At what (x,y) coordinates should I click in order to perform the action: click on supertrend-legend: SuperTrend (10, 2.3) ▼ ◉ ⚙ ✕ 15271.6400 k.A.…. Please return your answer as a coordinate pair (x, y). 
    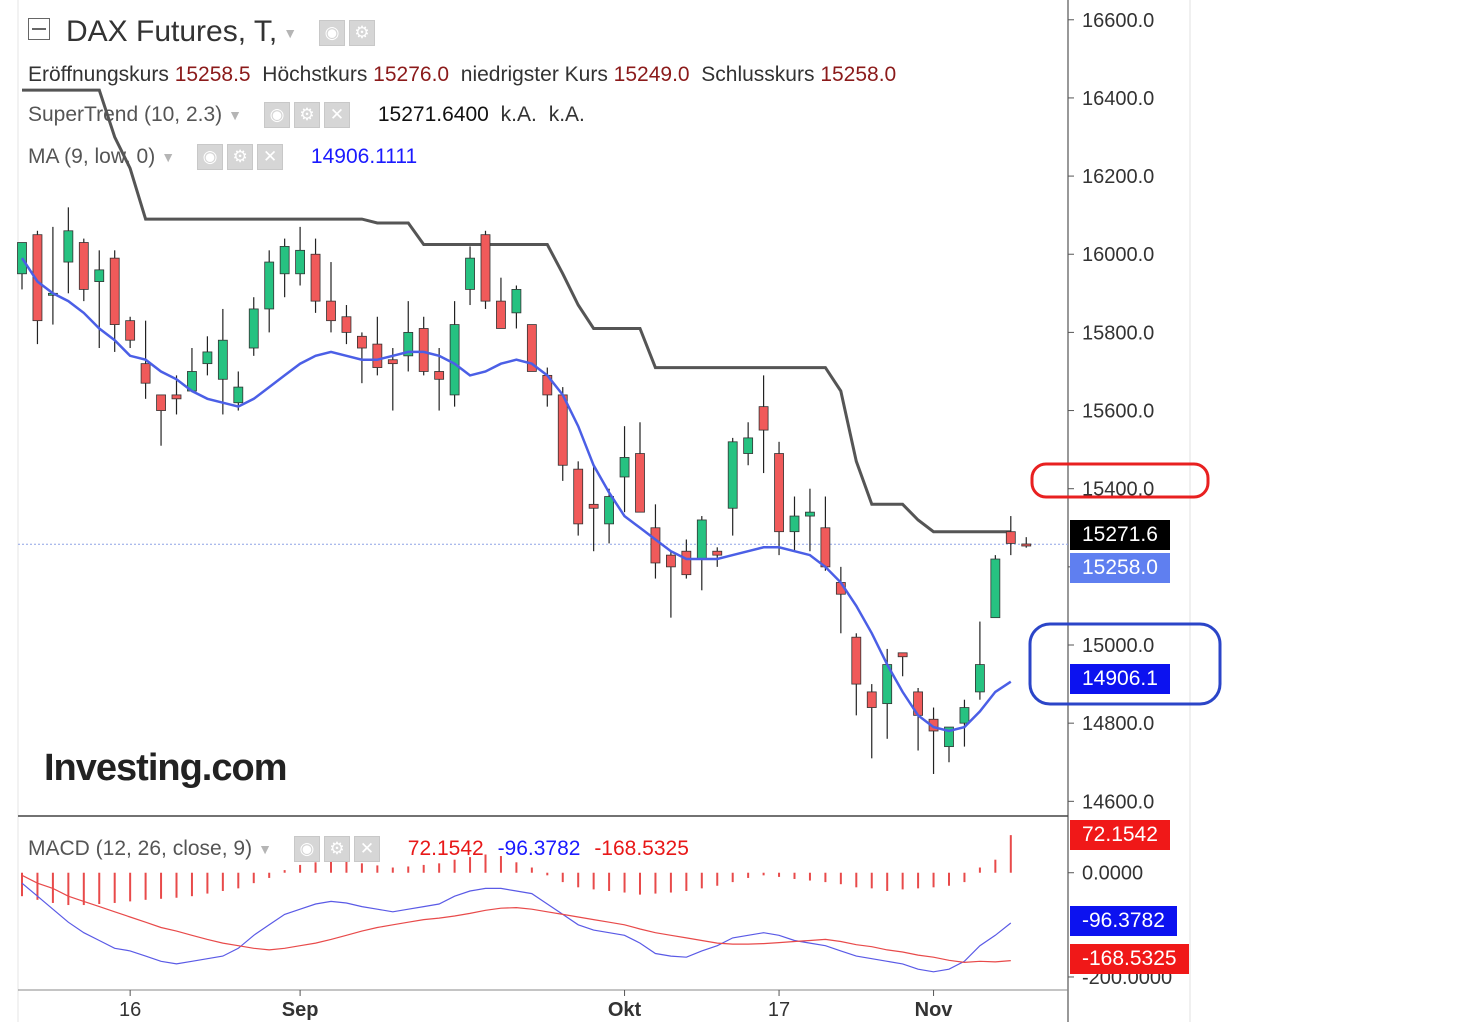
    Looking at the image, I should click on (306, 115).